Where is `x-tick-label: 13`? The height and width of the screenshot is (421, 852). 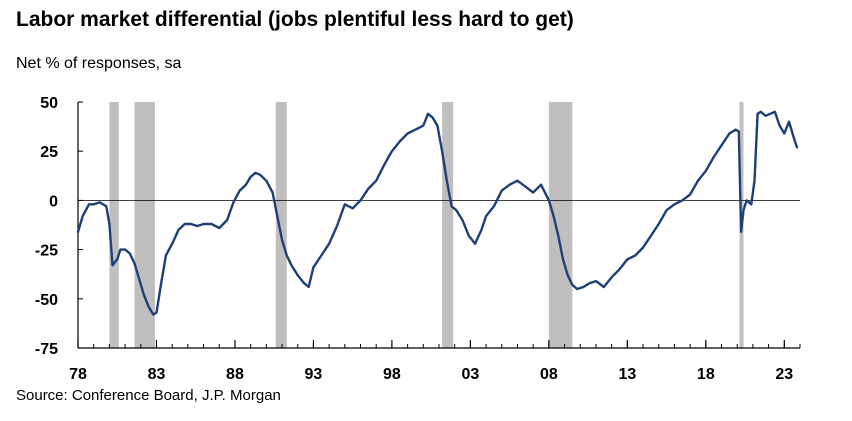 x-tick-label: 13 is located at coordinates (627, 374).